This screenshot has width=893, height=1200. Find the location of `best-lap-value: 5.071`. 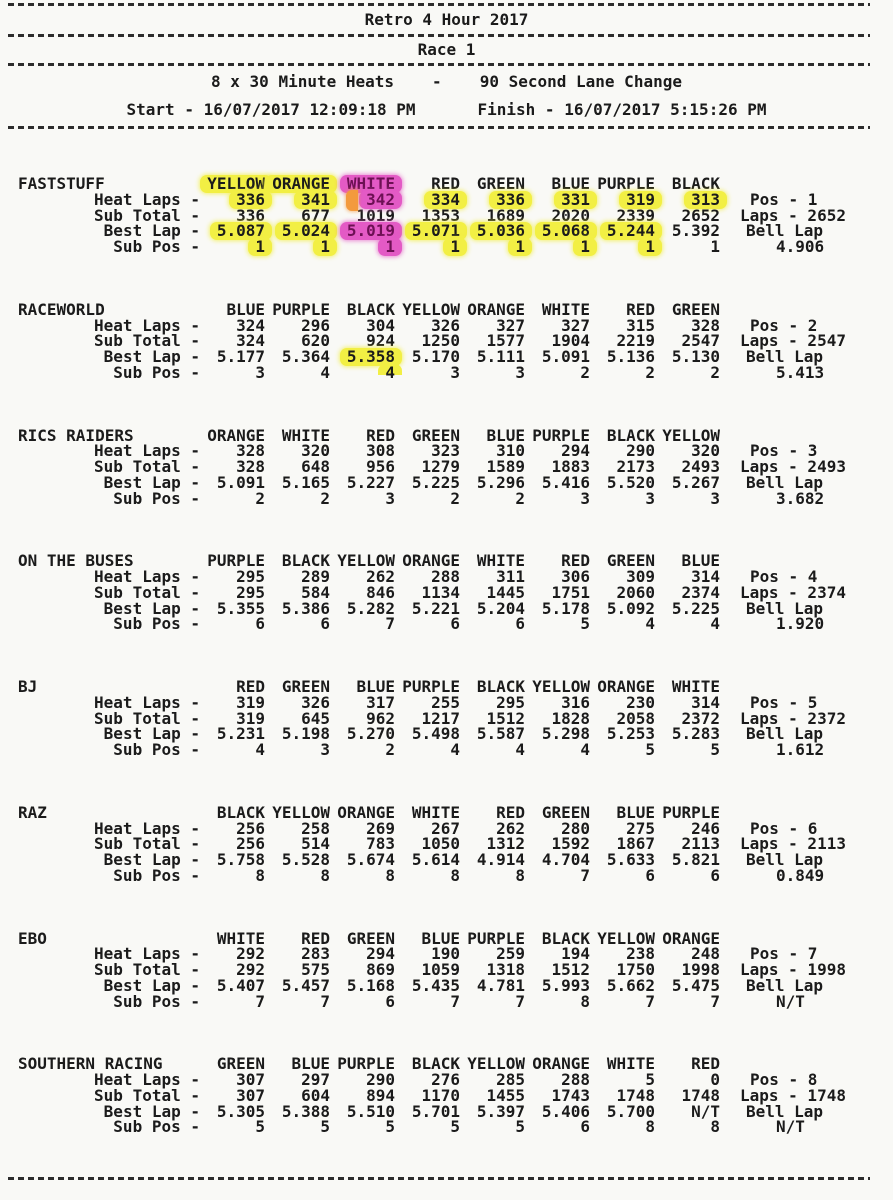

best-lap-value: 5.071 is located at coordinates (435, 231).